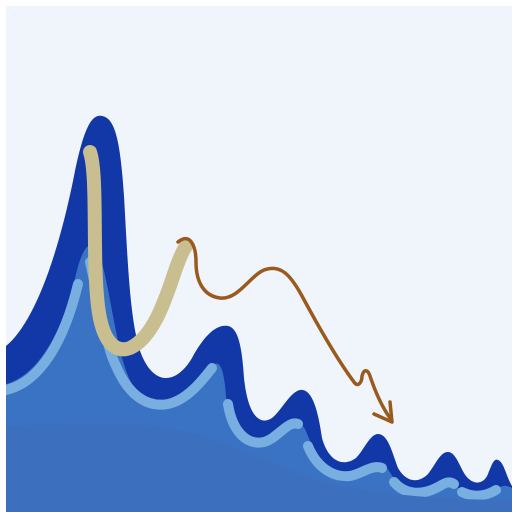 This screenshot has height=512, width=512. What do you see at coordinates (383, 412) in the screenshot?
I see `arrow-down-right-icon` at bounding box center [383, 412].